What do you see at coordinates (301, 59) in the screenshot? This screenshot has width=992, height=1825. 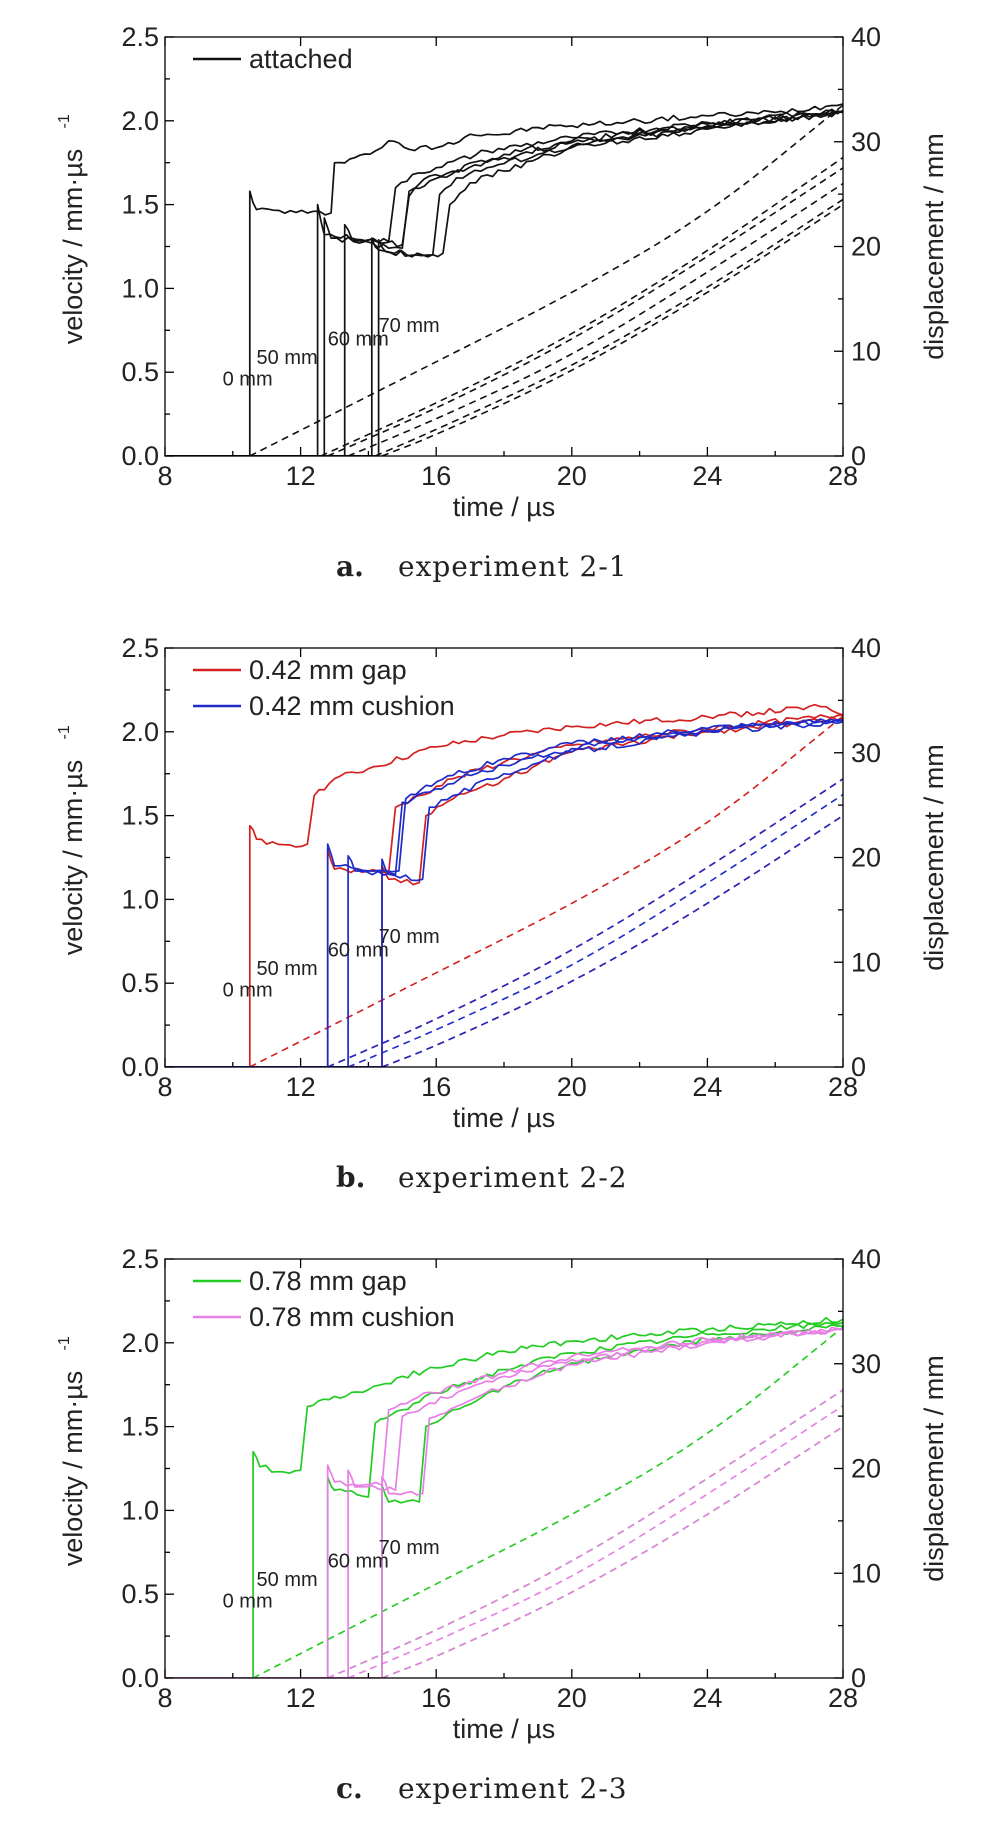 I see `legend-label: attached` at bounding box center [301, 59].